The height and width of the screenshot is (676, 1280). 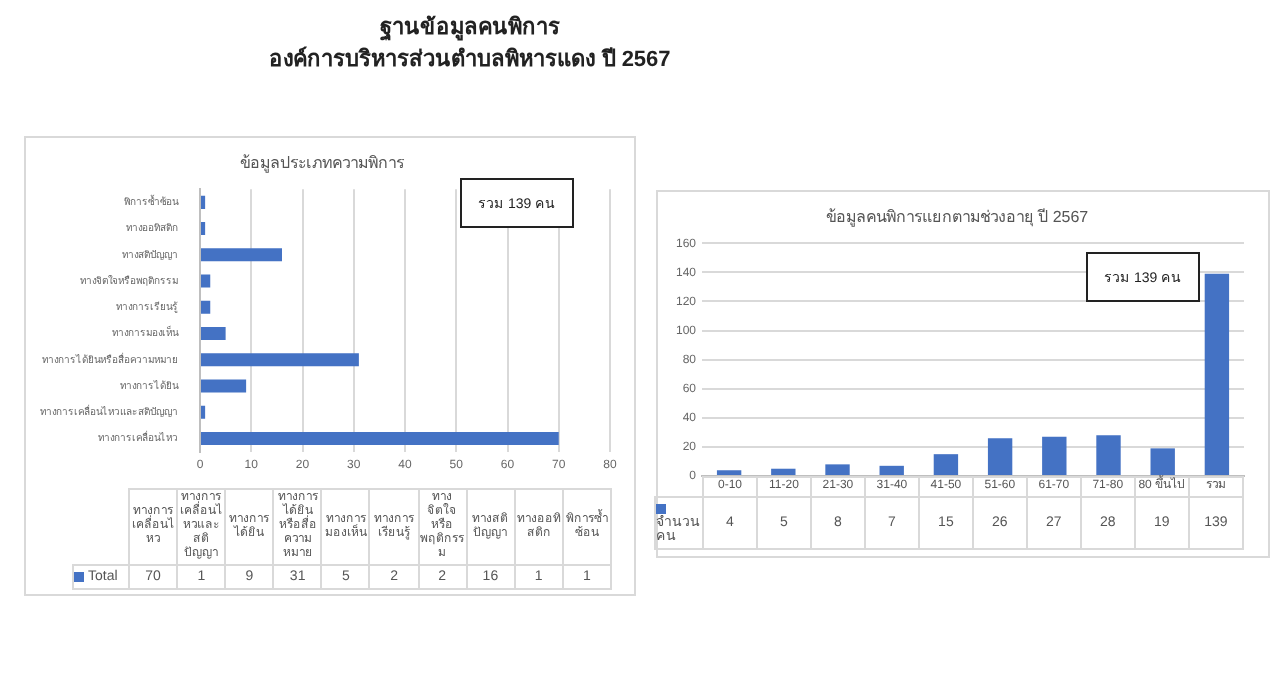 What do you see at coordinates (957, 218) in the screenshot?
I see `chart-title: ข้อมูลคนพิการแยกตามช่วงอายุ ปี 2567` at bounding box center [957, 218].